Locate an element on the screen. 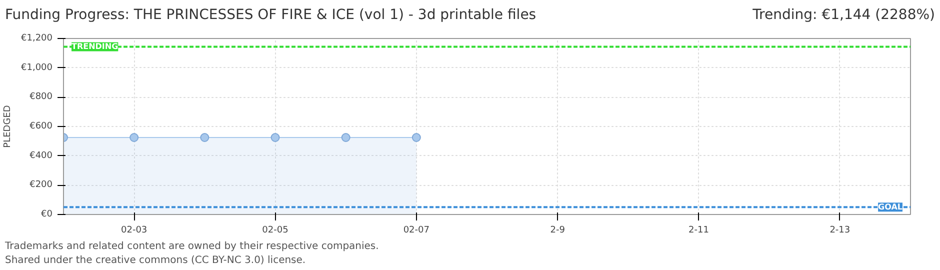  y-tick-label: €800 is located at coordinates (41, 97).